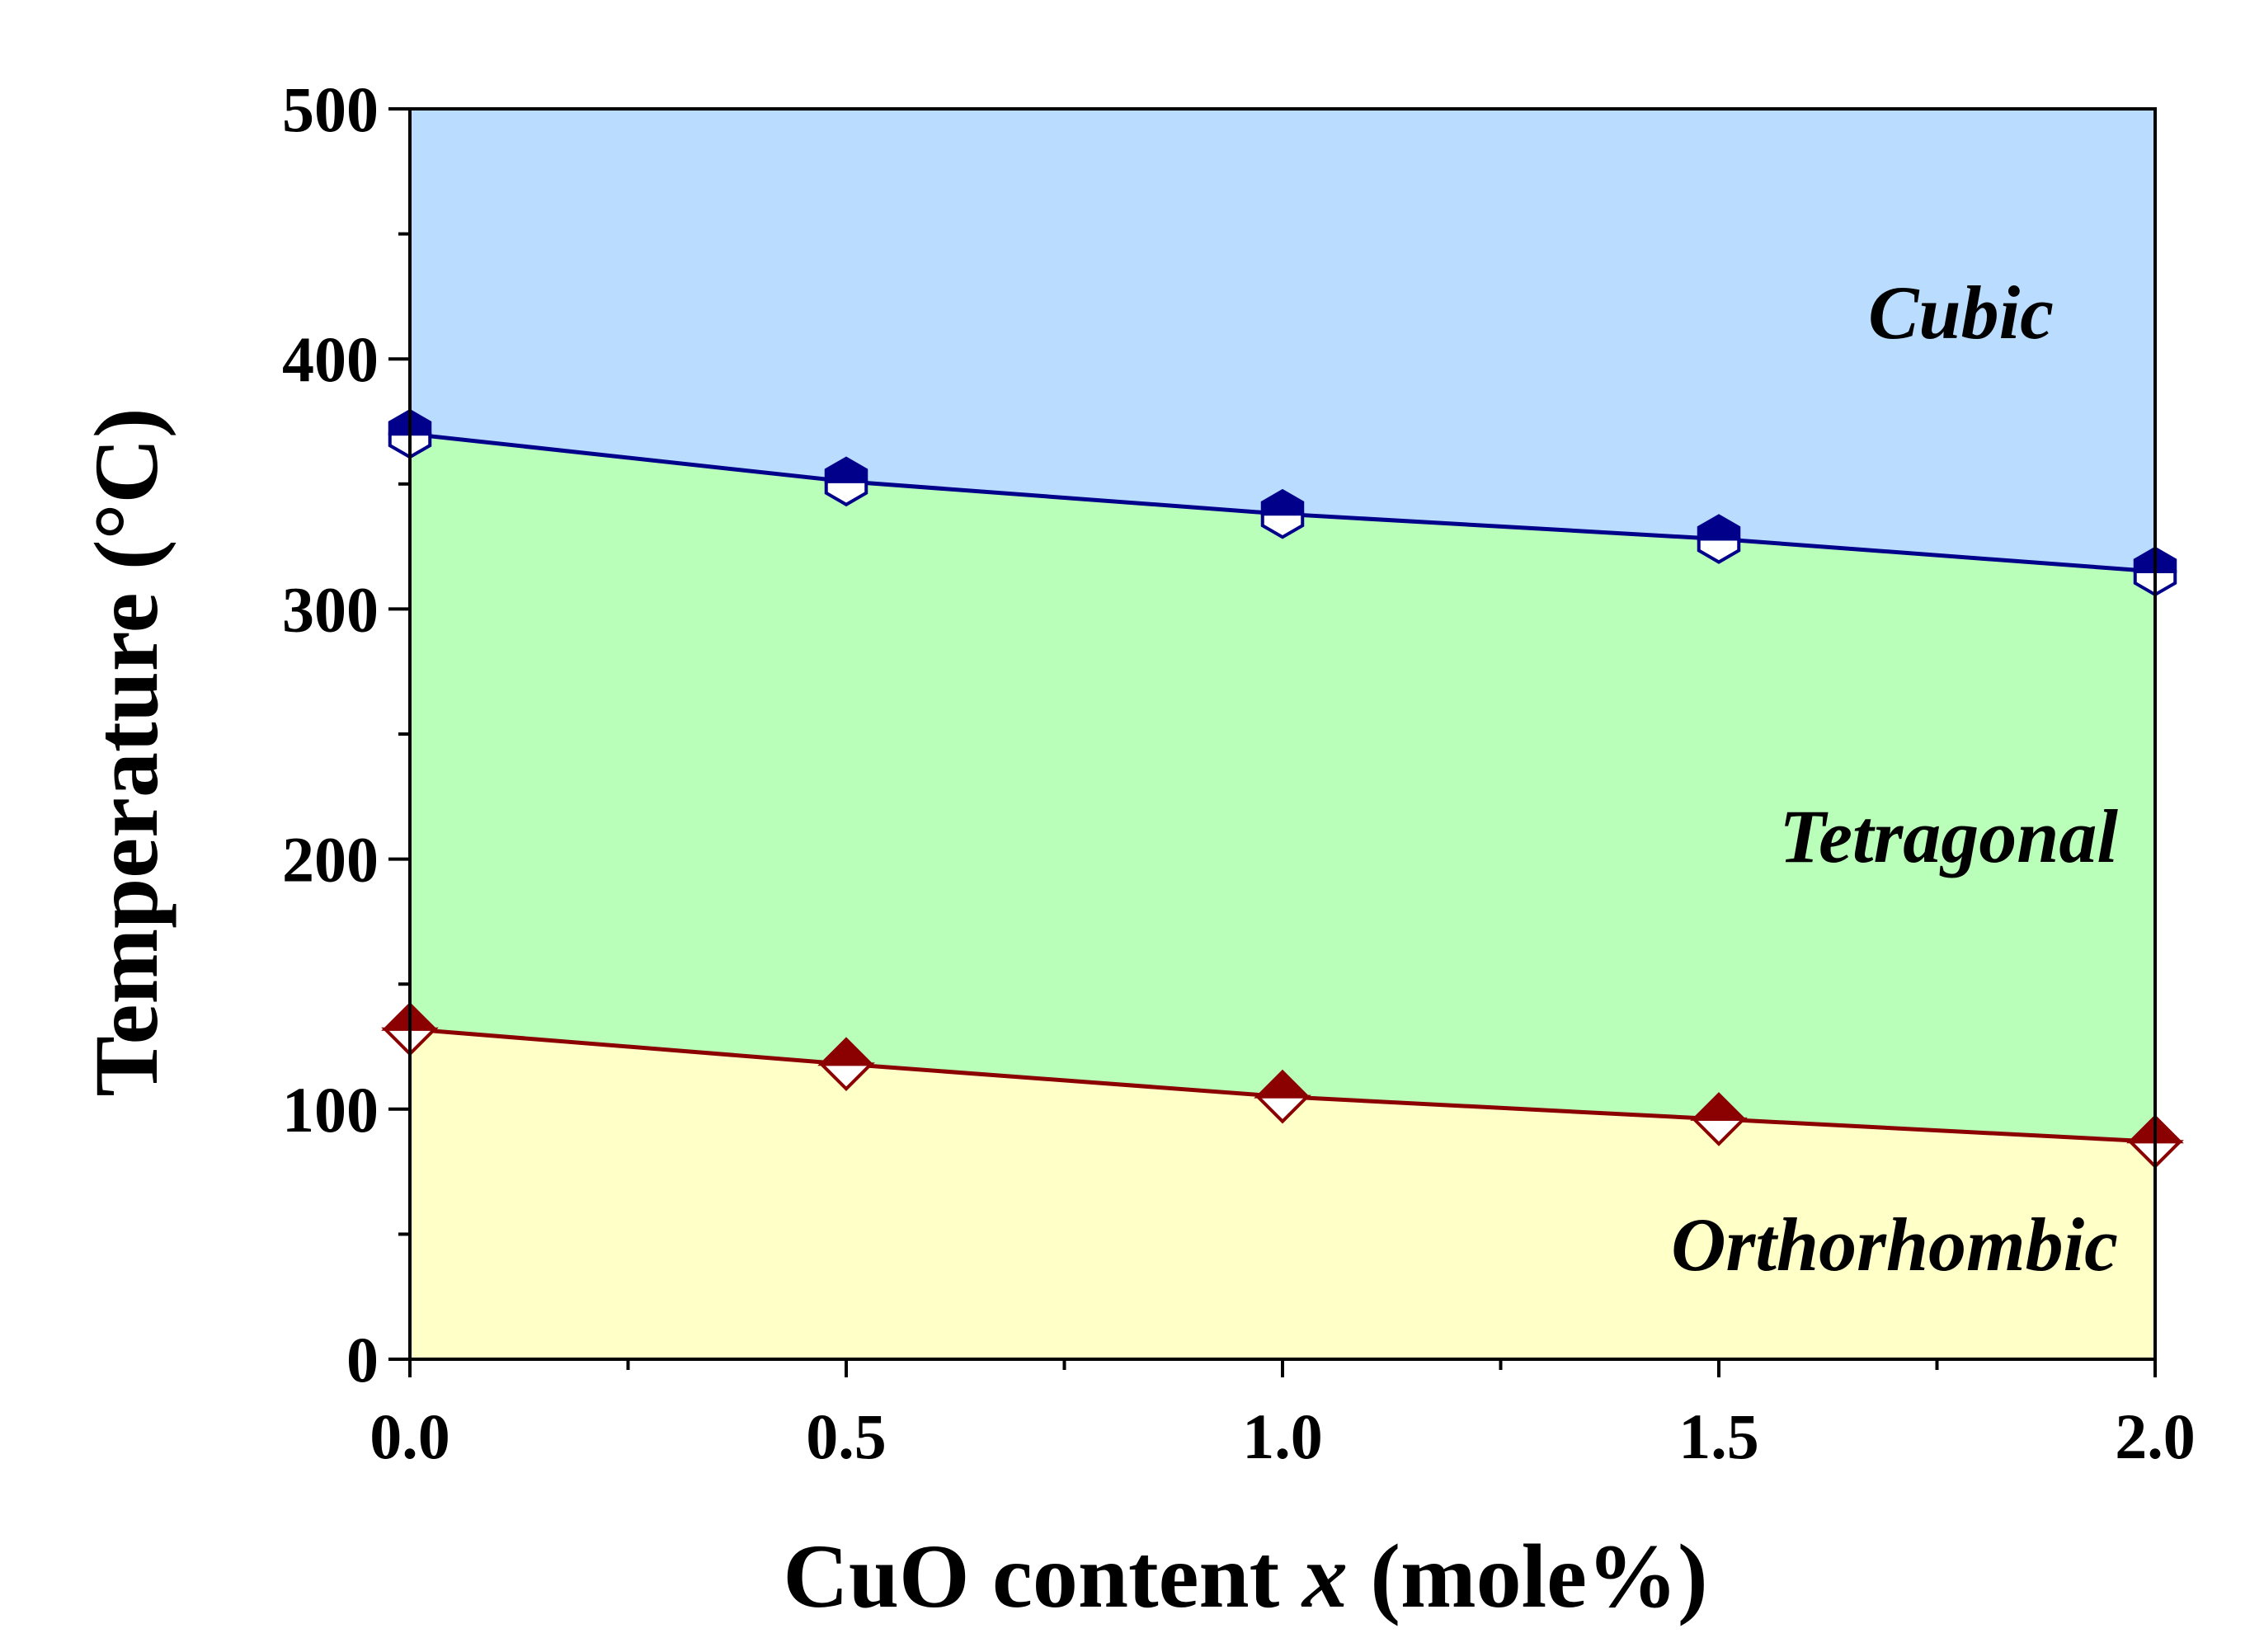 This screenshot has width=2264, height=1652. What do you see at coordinates (409, 1436) in the screenshot?
I see `x-tick-label: 0.0` at bounding box center [409, 1436].